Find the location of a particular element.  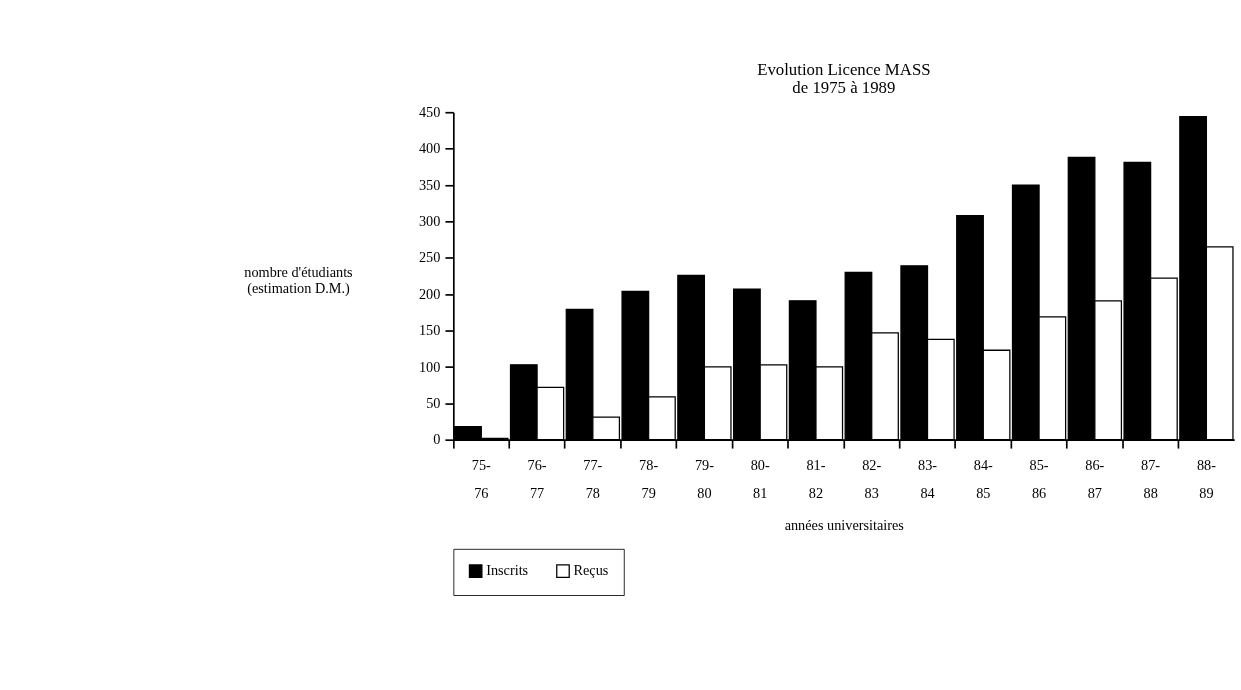

x-tick-label: 86-87 is located at coordinates (1095, 479).